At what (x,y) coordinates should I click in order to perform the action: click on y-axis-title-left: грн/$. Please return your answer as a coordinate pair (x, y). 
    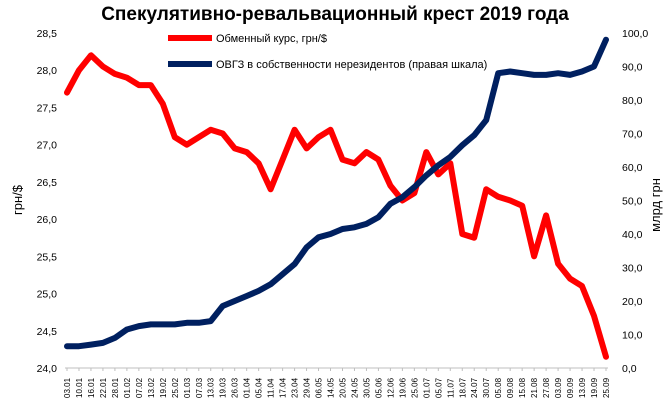
    Looking at the image, I should click on (17, 199).